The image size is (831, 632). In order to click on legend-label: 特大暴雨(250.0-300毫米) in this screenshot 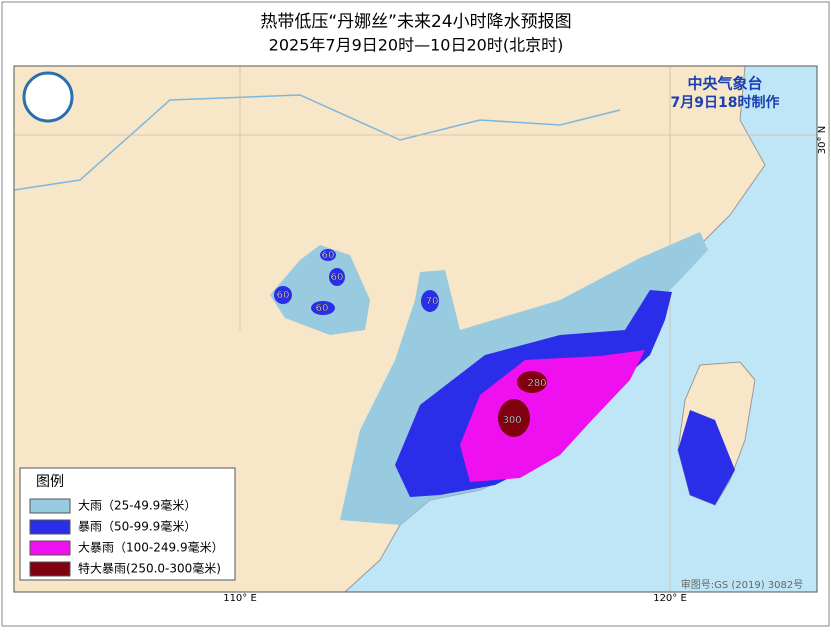, I will do `click(149, 568)`.